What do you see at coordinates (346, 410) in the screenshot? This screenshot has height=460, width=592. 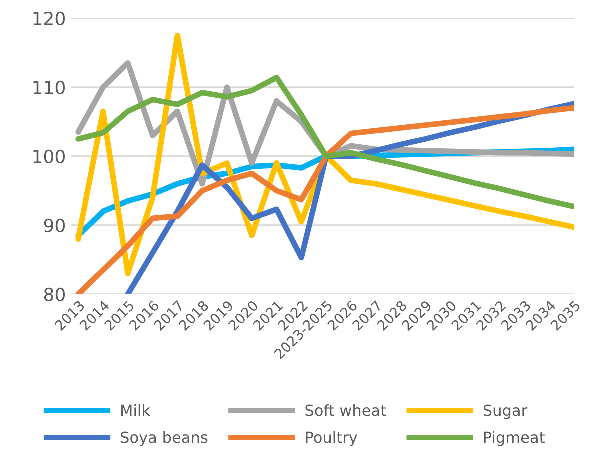 I see `legend-label: Soft wheat` at bounding box center [346, 410].